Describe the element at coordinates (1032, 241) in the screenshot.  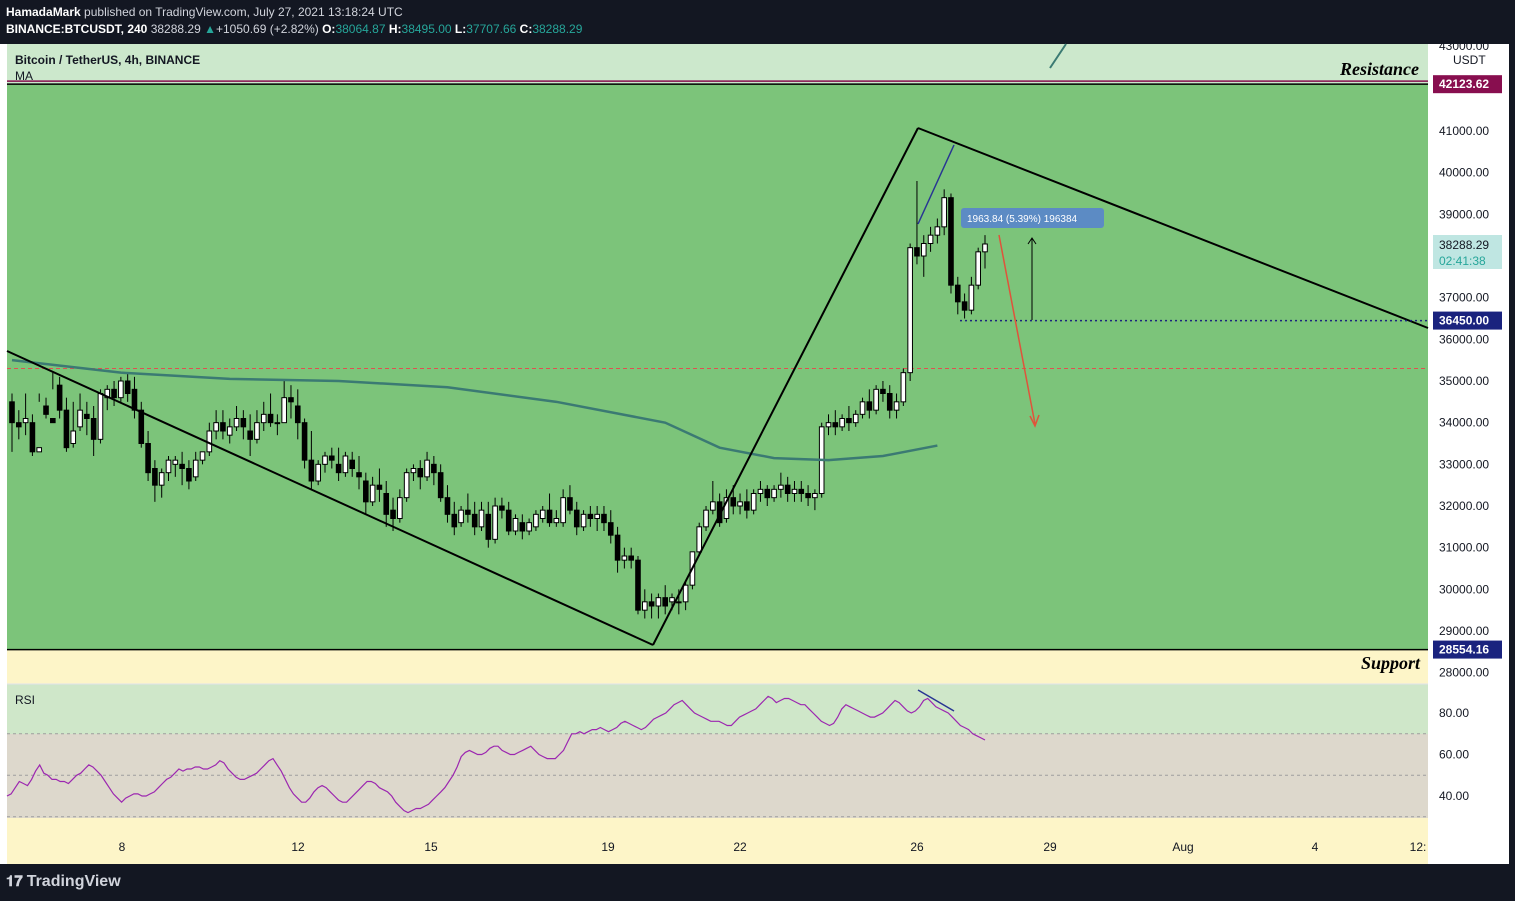
I see `measure-arrow-head` at that location.